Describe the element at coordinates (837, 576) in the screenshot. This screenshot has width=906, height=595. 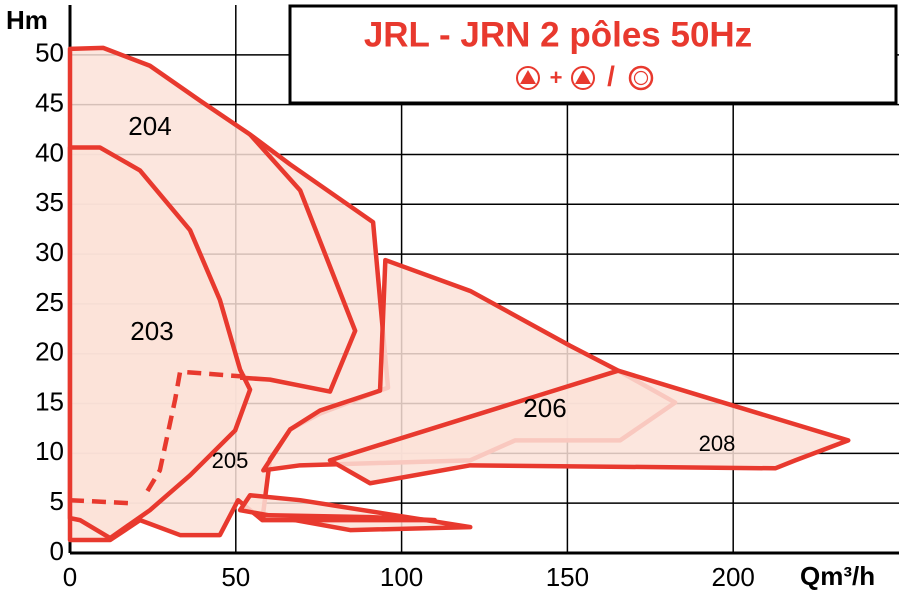
I see `x-axis-label: Qm³/h` at that location.